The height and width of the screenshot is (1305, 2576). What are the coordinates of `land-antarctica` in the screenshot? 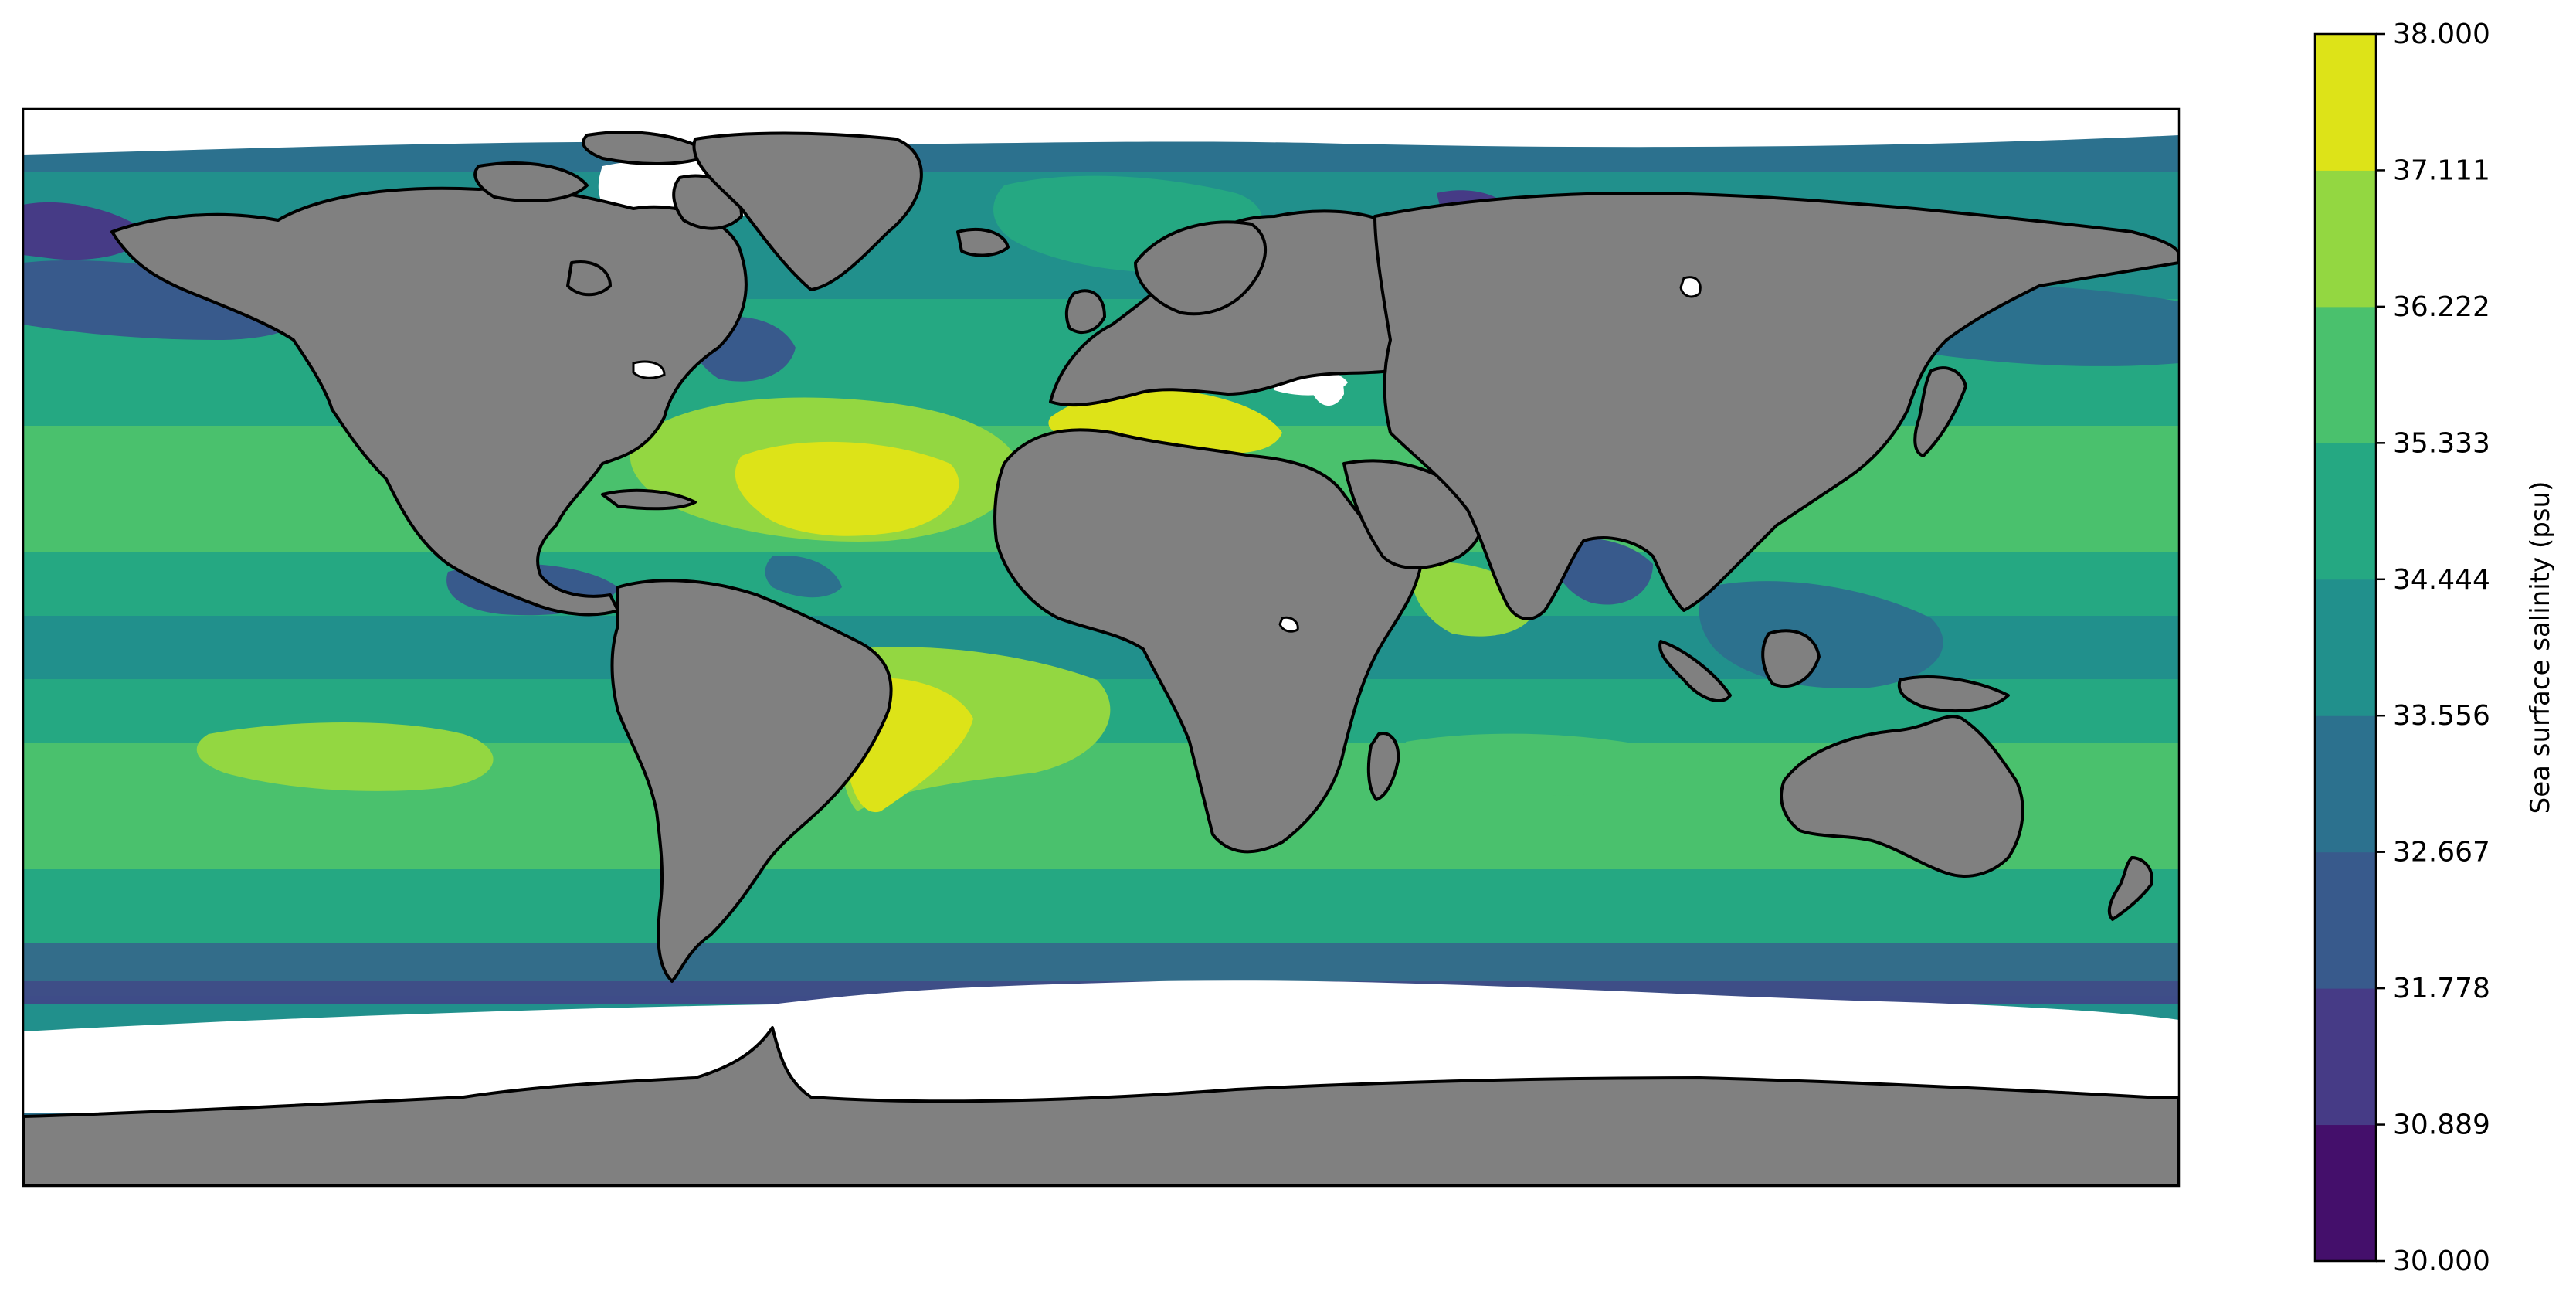 It's located at (1101, 1106).